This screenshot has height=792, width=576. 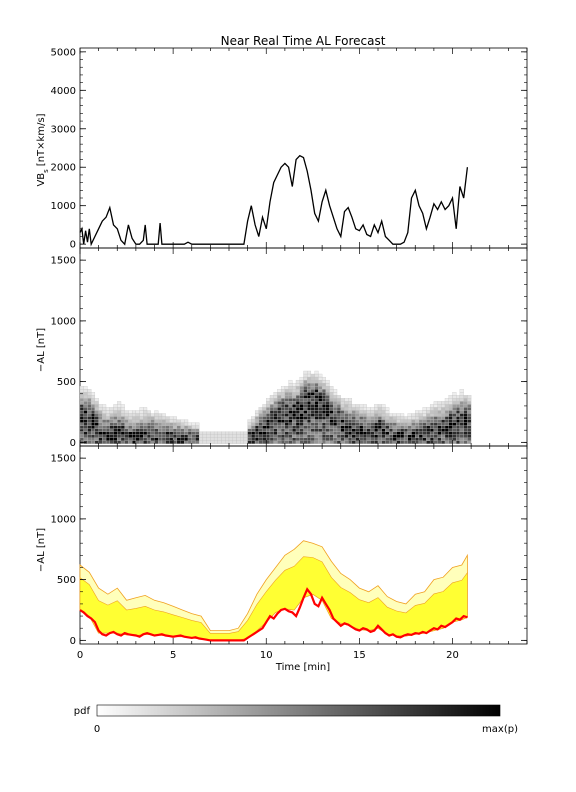 I want to click on vbs-y-tick-label: 1000, so click(x=63, y=206).